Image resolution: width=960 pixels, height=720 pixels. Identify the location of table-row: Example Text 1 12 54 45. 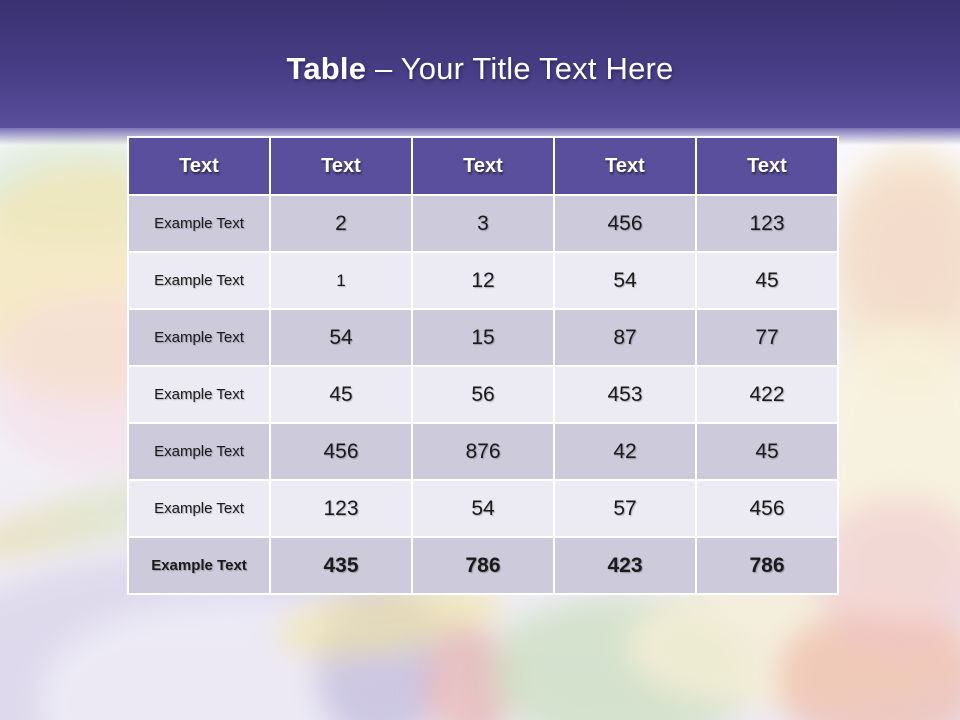
(483, 280).